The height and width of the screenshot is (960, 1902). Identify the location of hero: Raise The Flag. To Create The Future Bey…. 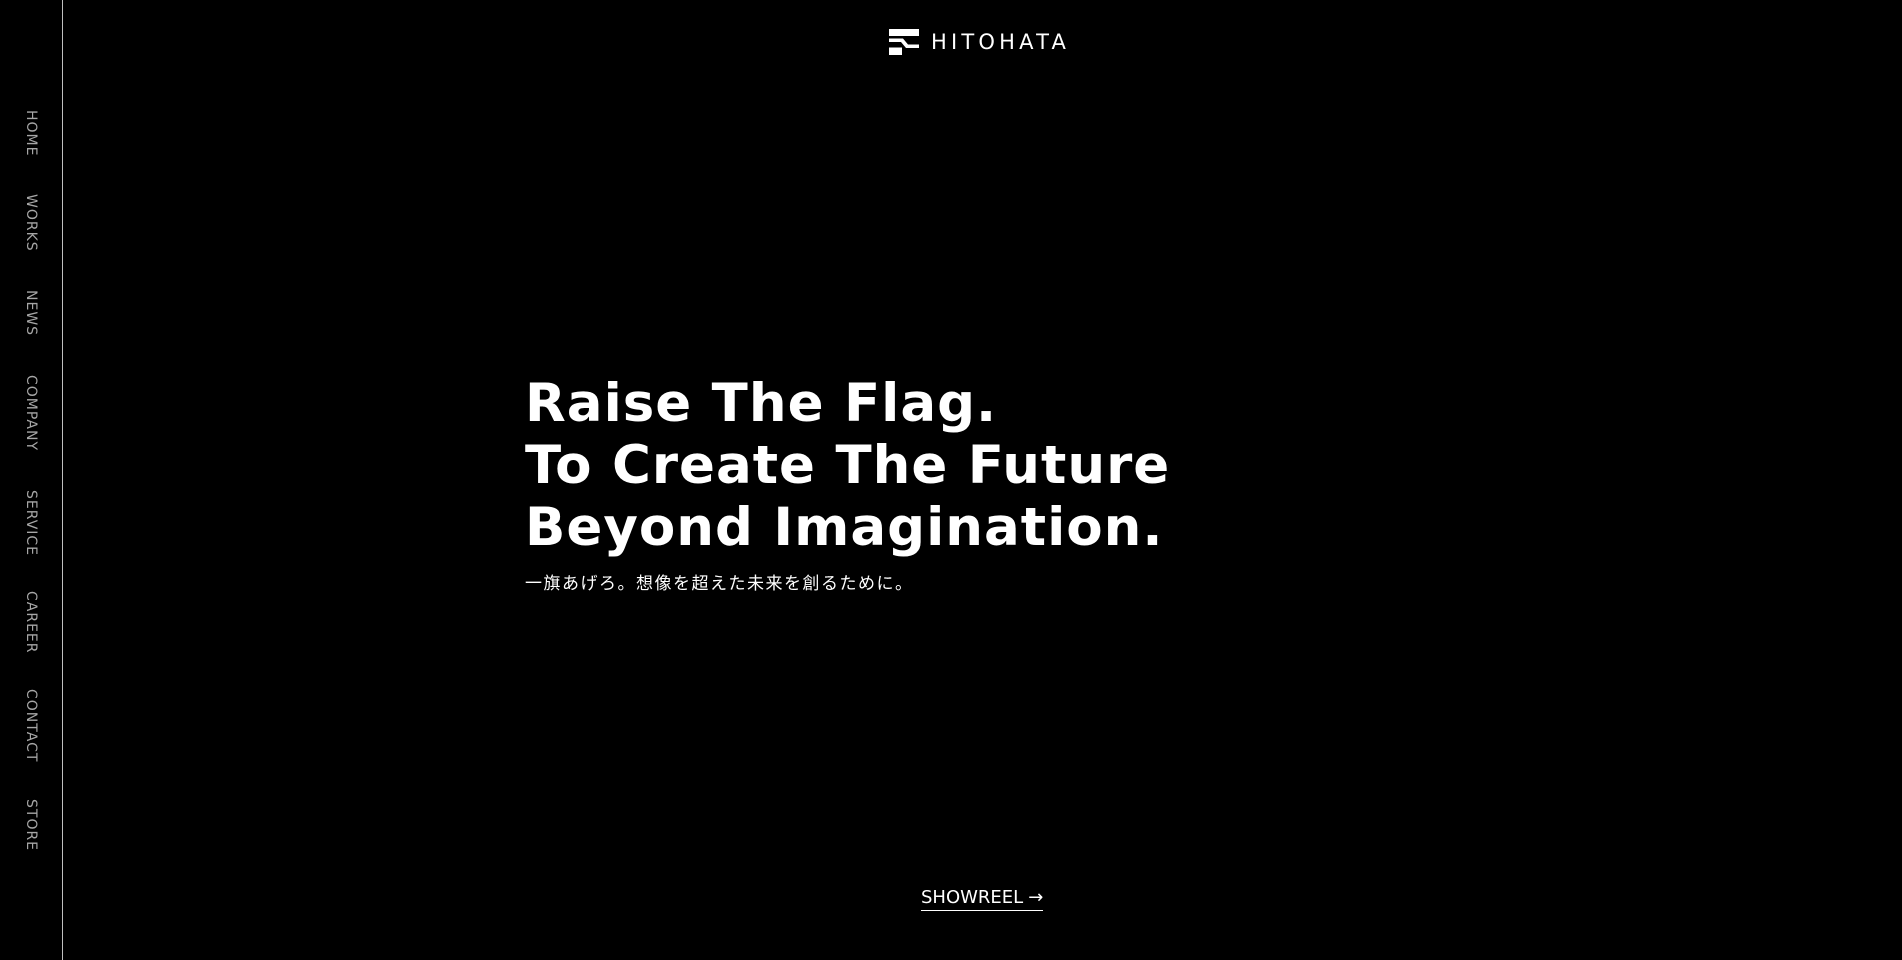
(847, 483).